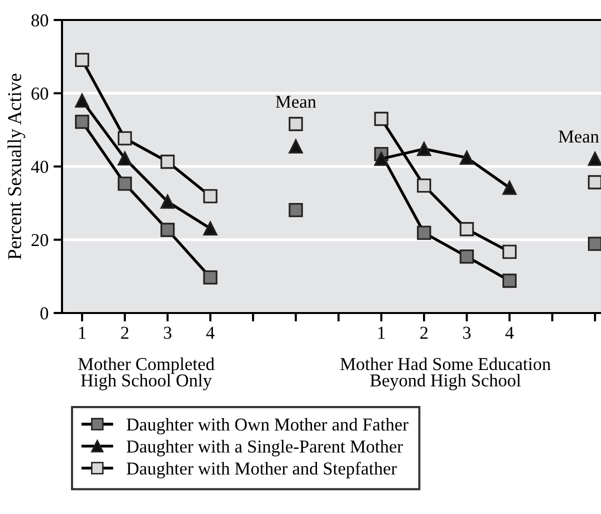  What do you see at coordinates (264, 448) in the screenshot?
I see `legend-label: Daughter with a Single-Parent Mother` at bounding box center [264, 448].